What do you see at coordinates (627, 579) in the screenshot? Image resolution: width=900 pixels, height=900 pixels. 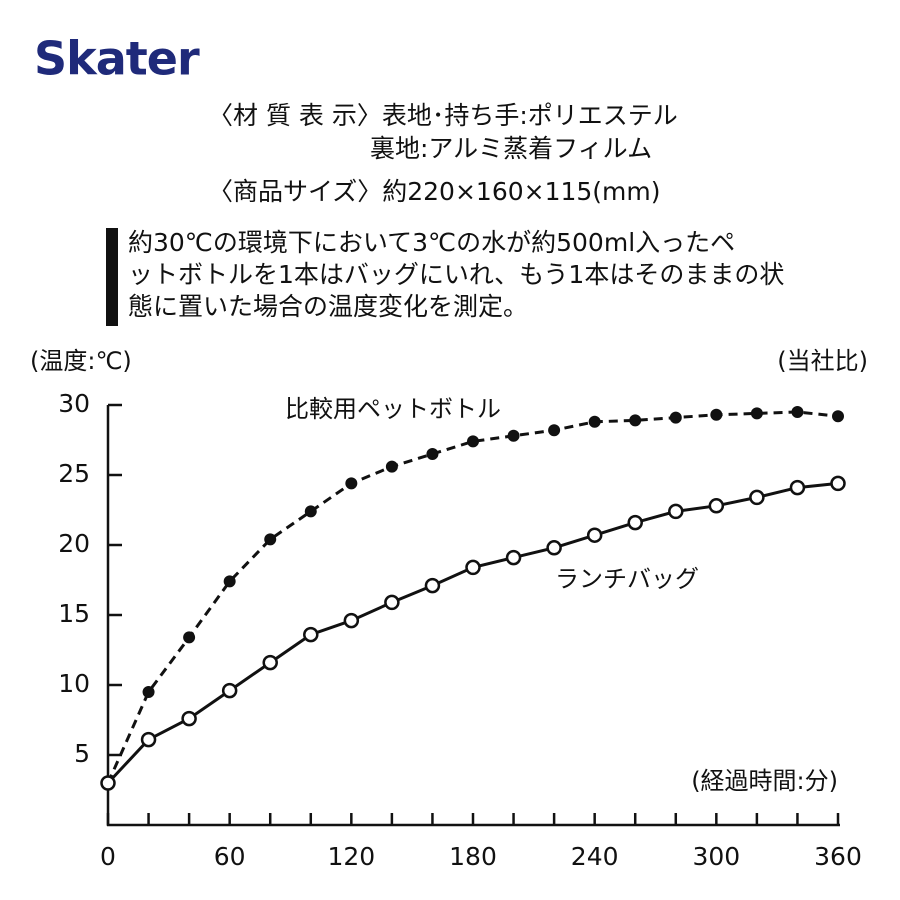 I see `series-label: ランチバッグ` at bounding box center [627, 579].